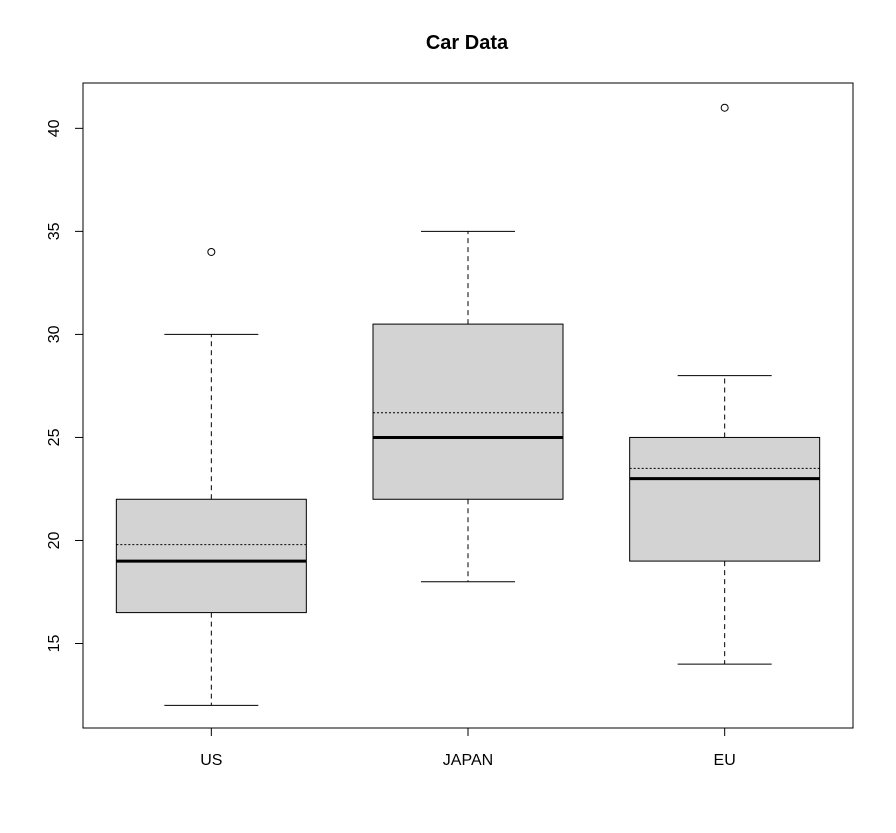 The image size is (896, 833). Describe the element at coordinates (468, 748) in the screenshot. I see `x-axis: US JAPAN EU` at that location.